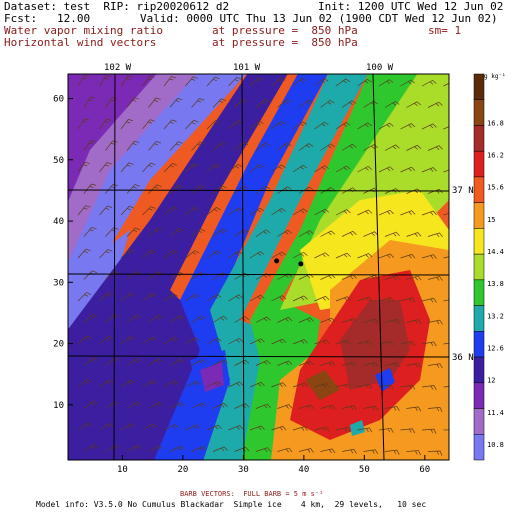  What do you see at coordinates (58, 345) in the screenshot?
I see `y-tick-label: 20` at bounding box center [58, 345].